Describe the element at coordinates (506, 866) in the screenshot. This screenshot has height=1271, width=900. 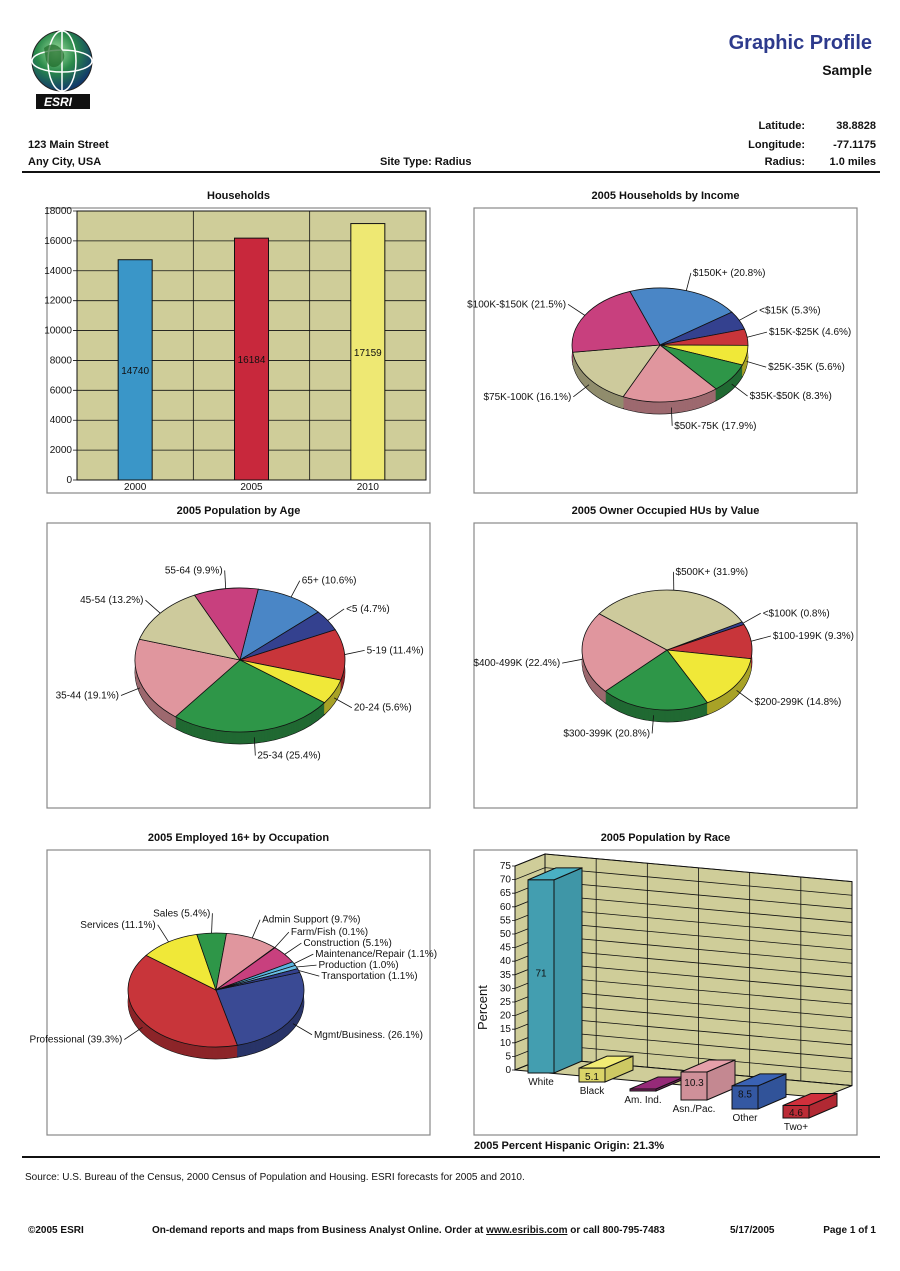
I see `race-ytick: 75` at that location.